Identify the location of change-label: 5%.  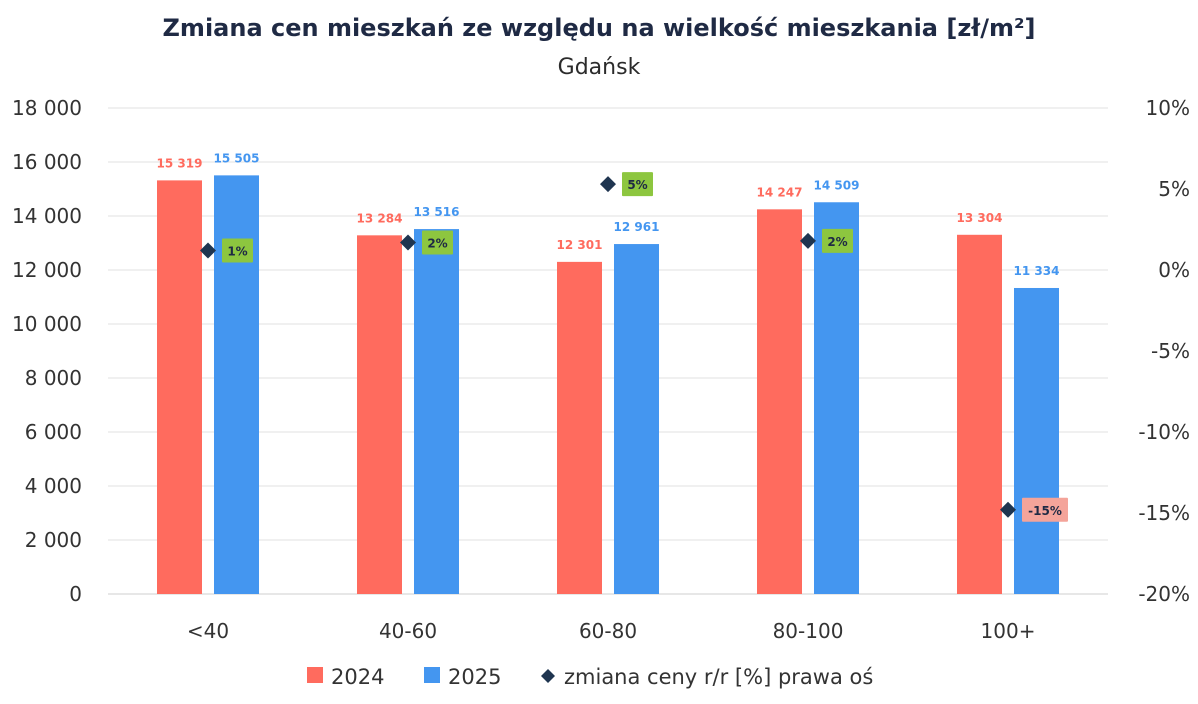
(637, 185).